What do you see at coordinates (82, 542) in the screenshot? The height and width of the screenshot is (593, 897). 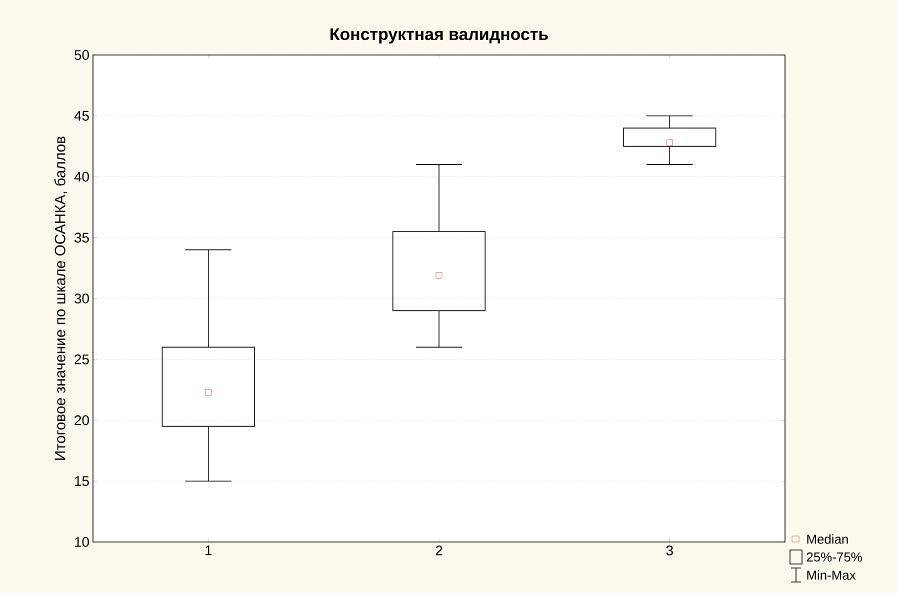 I see `y-tick-label: 10` at bounding box center [82, 542].